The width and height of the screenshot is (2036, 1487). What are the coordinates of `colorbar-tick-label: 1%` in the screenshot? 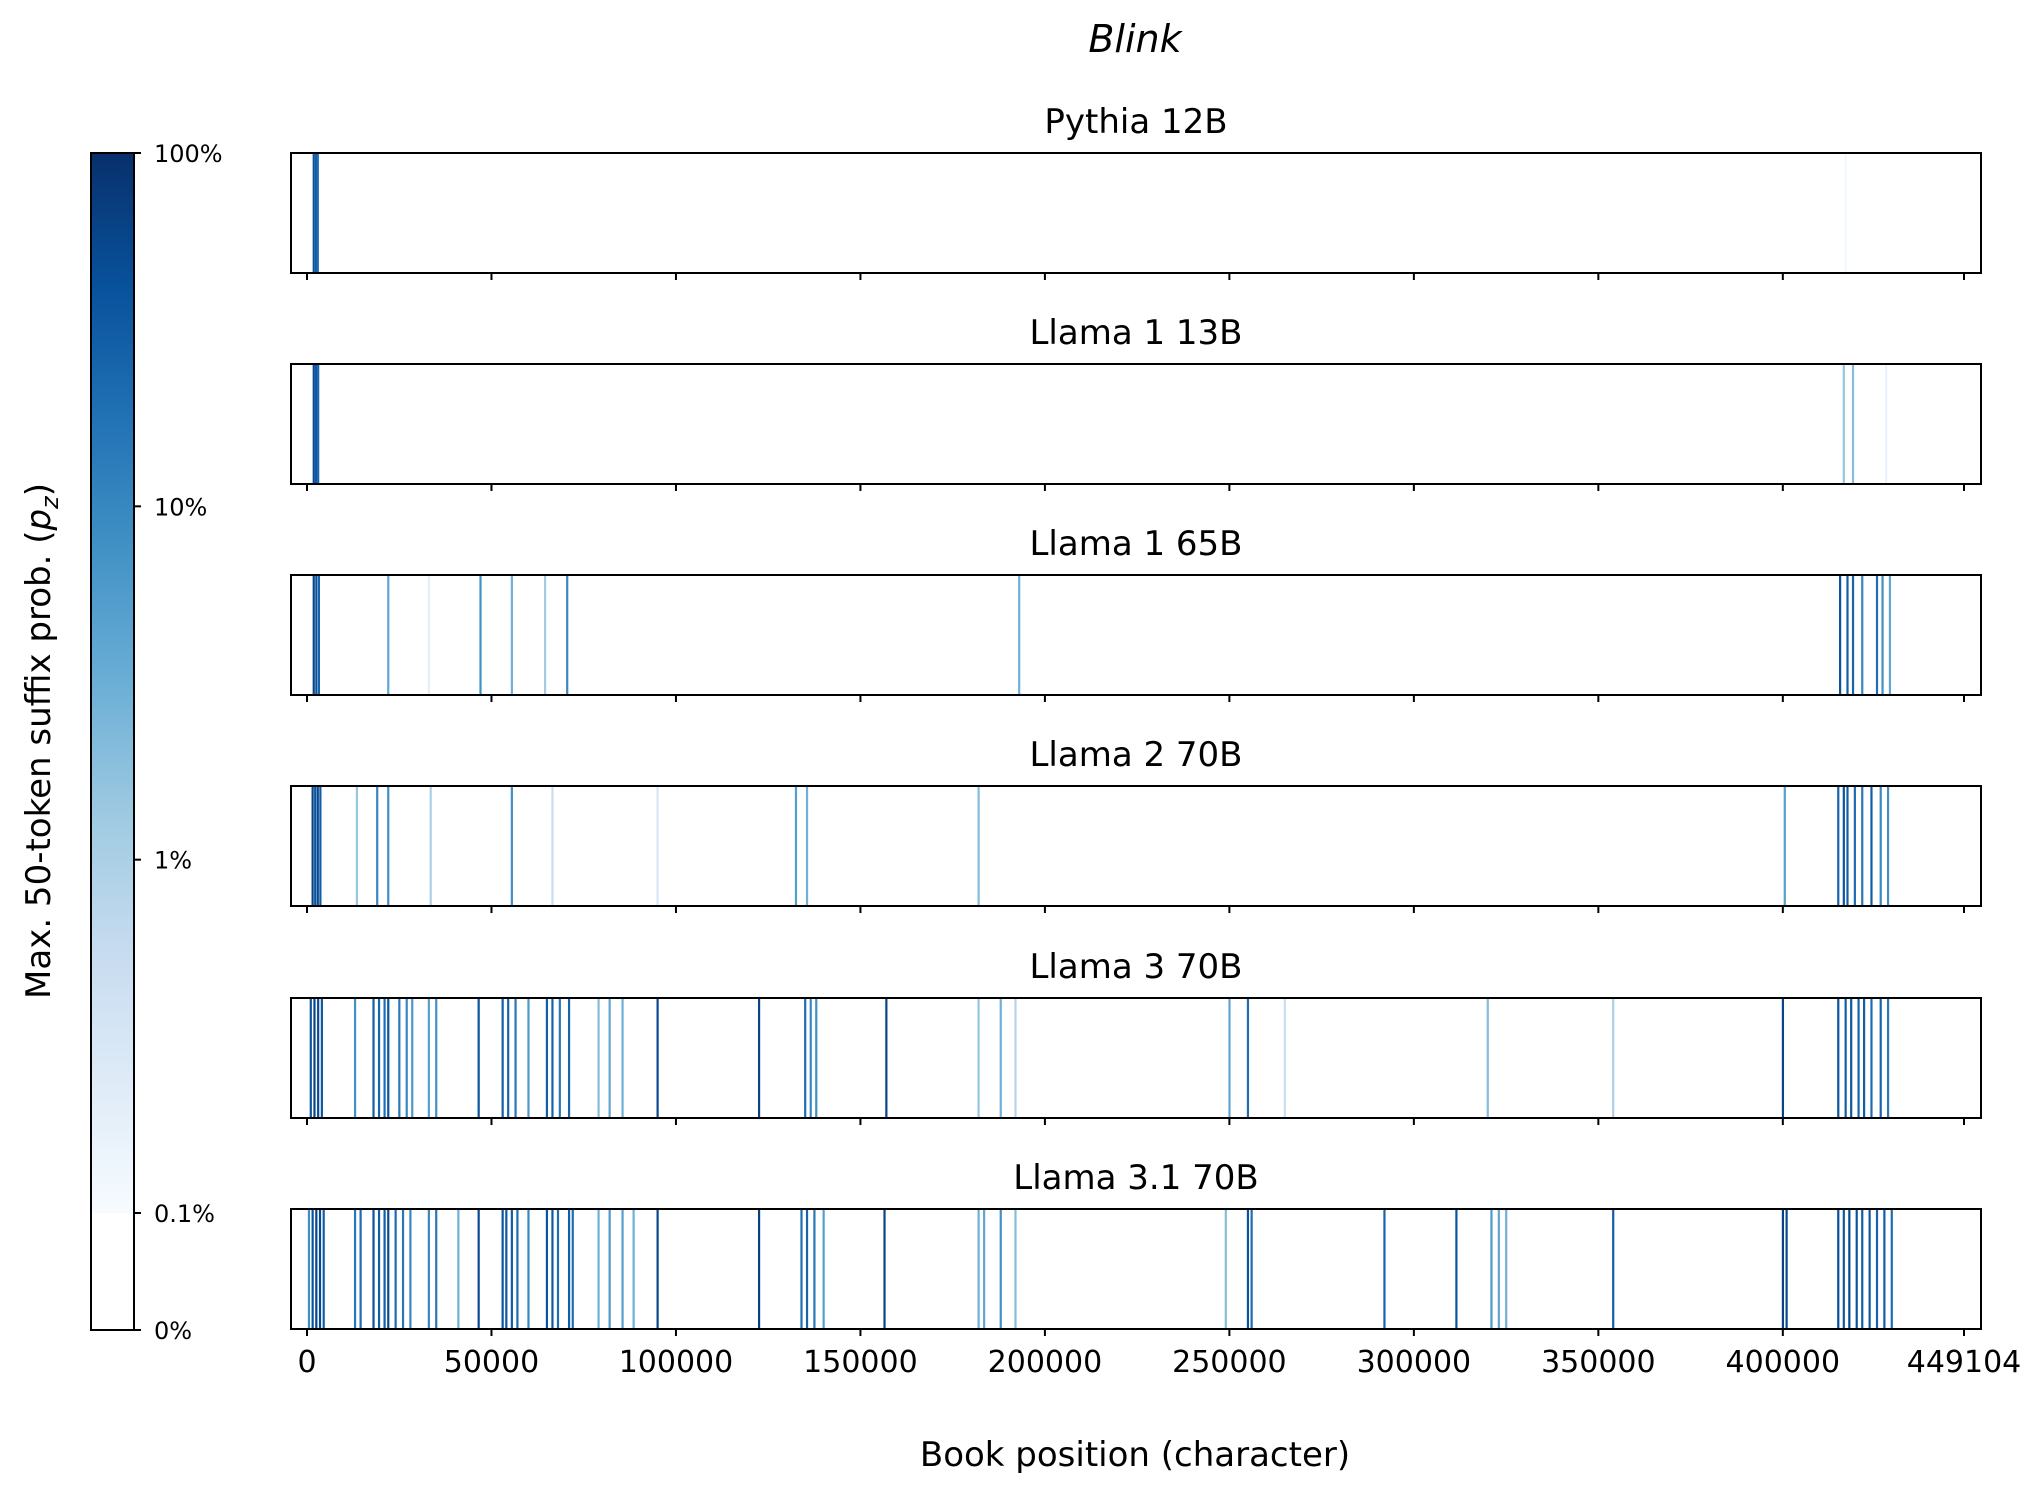 It's located at (173, 861).